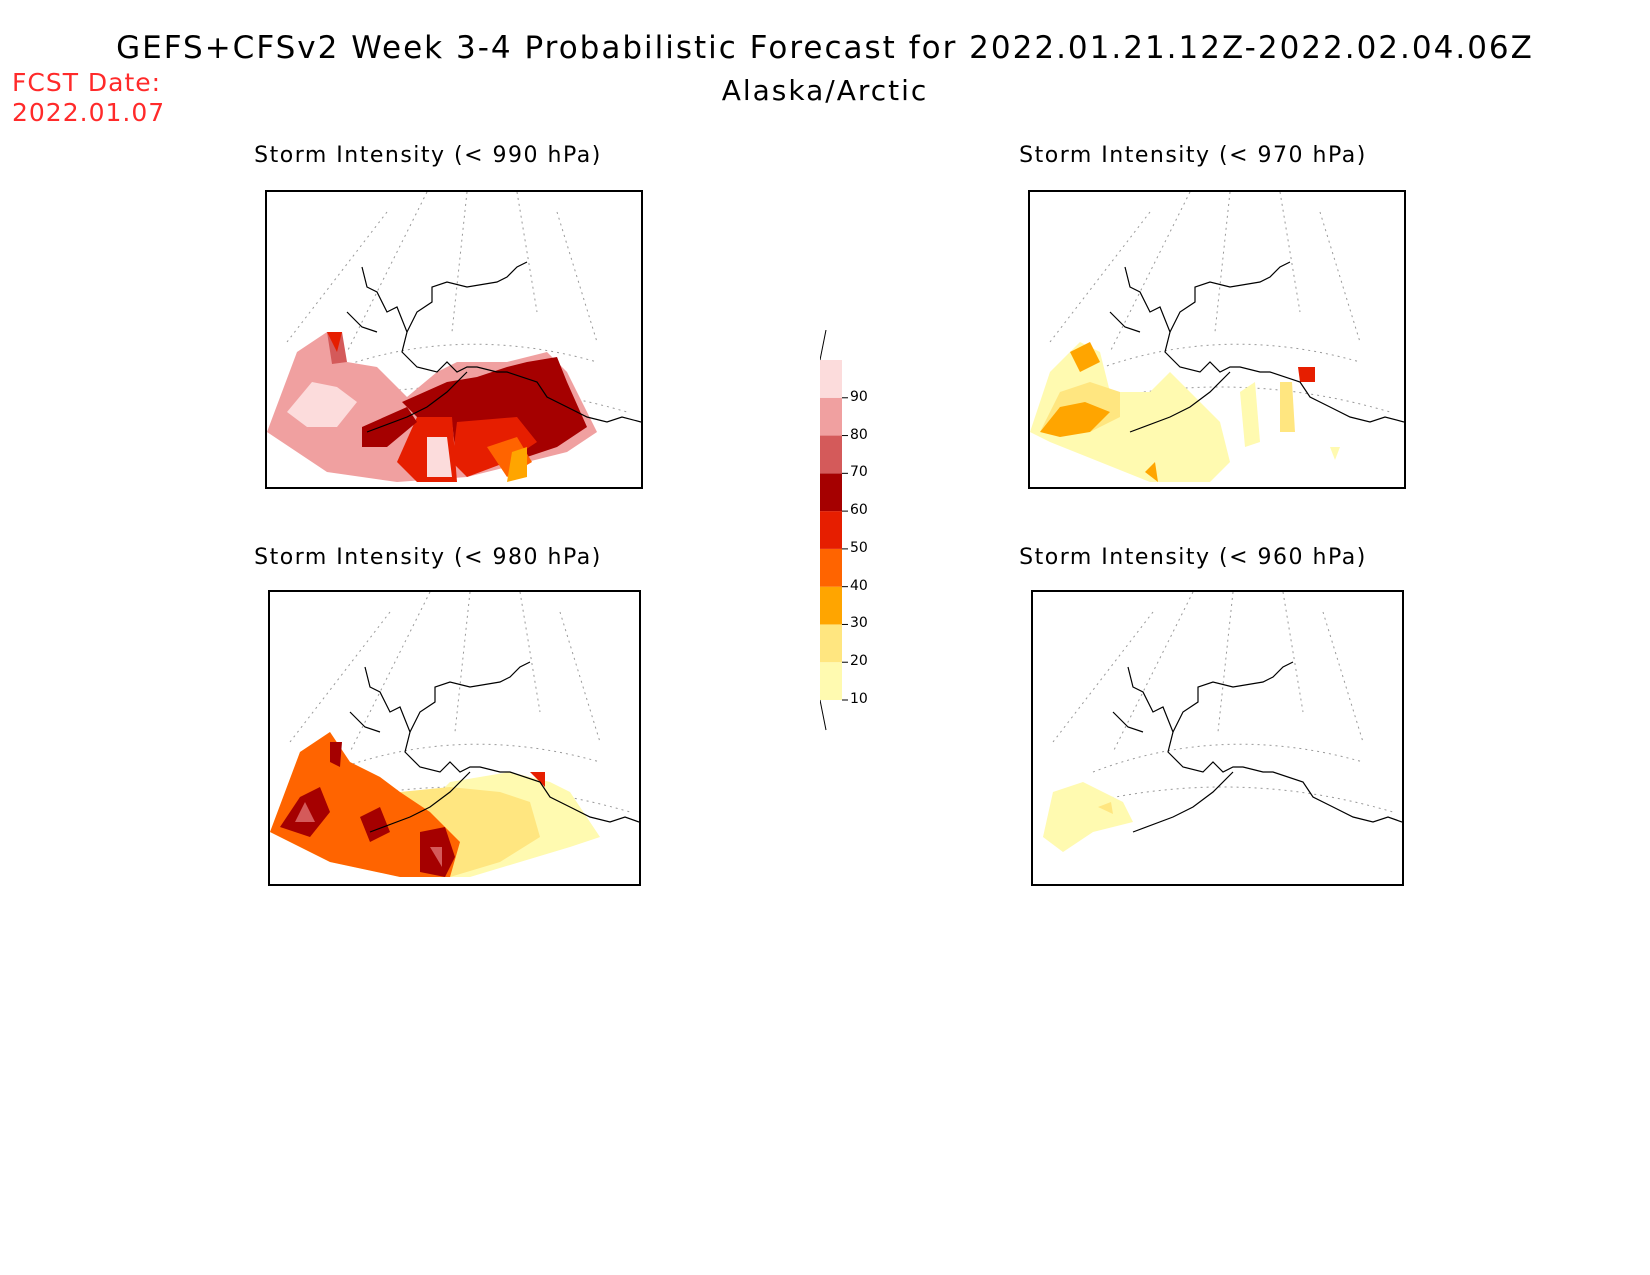 Image resolution: width=1650 pixels, height=1275 pixels. I want to click on colorbar-tick-label: 60, so click(859, 510).